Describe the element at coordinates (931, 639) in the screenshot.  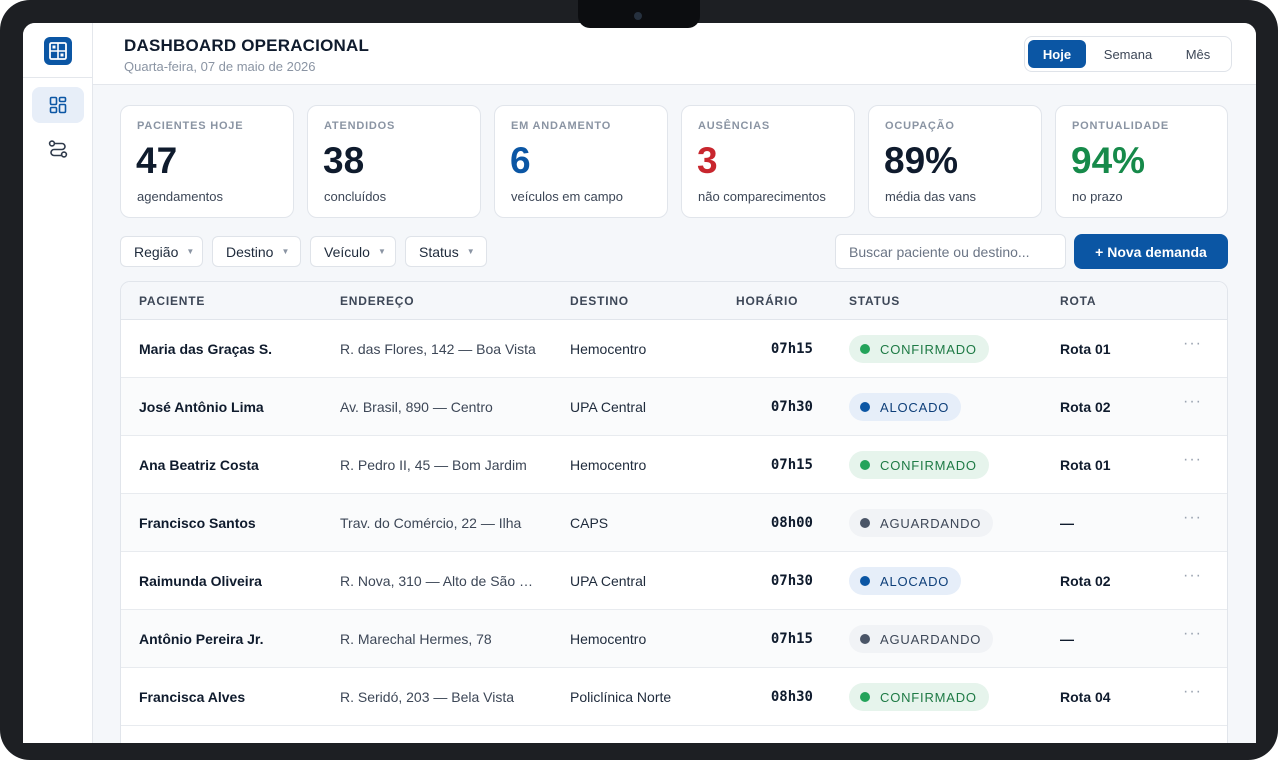
I see `status-label: AGUARDANDO` at that location.